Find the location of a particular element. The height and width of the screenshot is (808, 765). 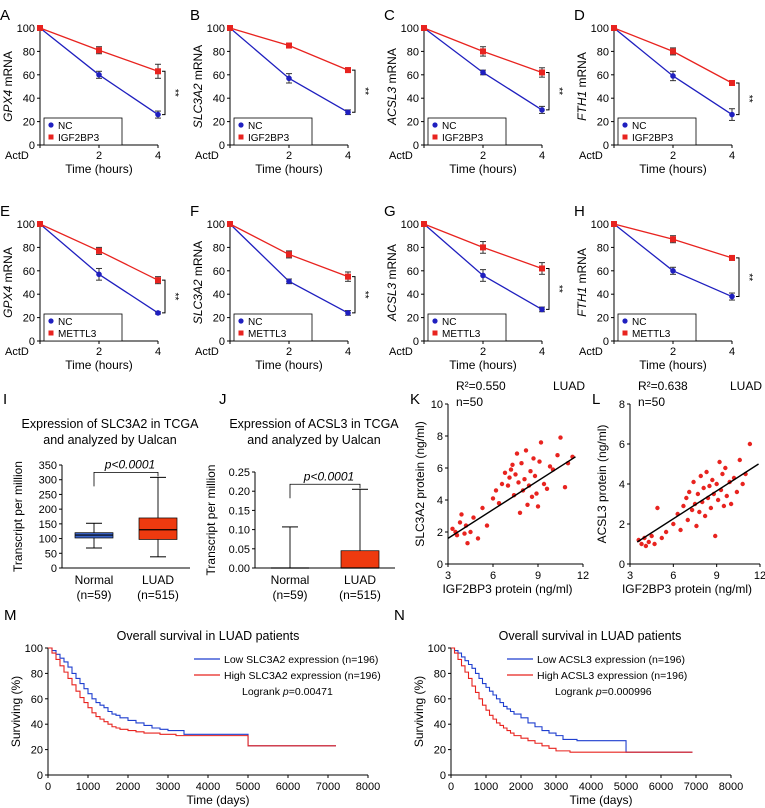

logrank-value: =0.000996 is located at coordinates (627, 692).